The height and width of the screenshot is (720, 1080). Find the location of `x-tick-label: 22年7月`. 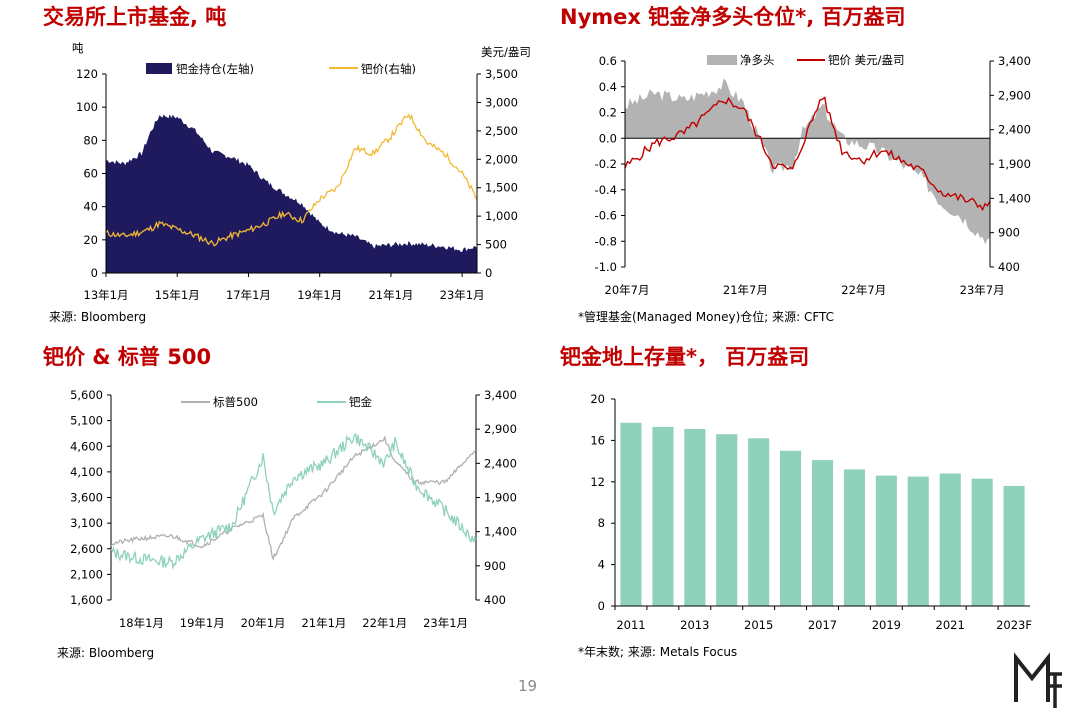

x-tick-label: 22年7月 is located at coordinates (863, 290).